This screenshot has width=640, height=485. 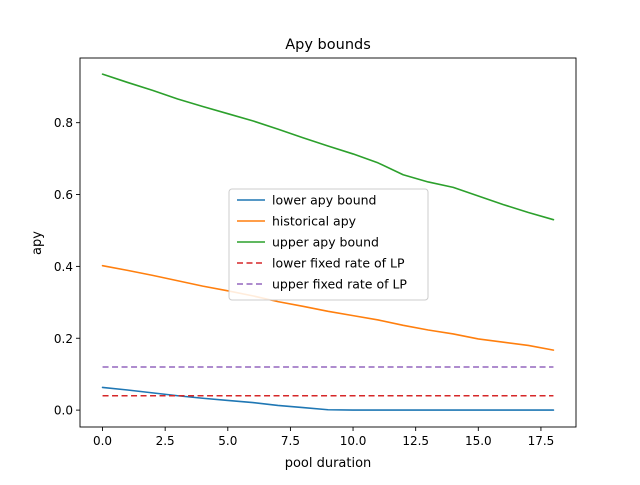 I want to click on x-tick-label: 10.0, so click(x=353, y=441).